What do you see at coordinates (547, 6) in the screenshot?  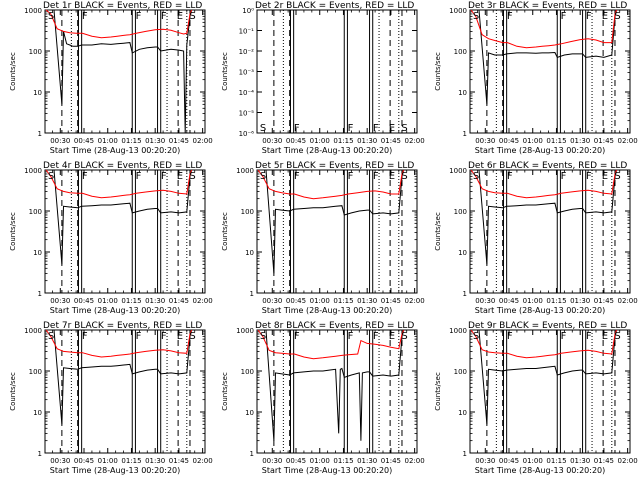 I see `panel-title: Det 3r BLACK = Events, RED = LLD` at bounding box center [547, 6].